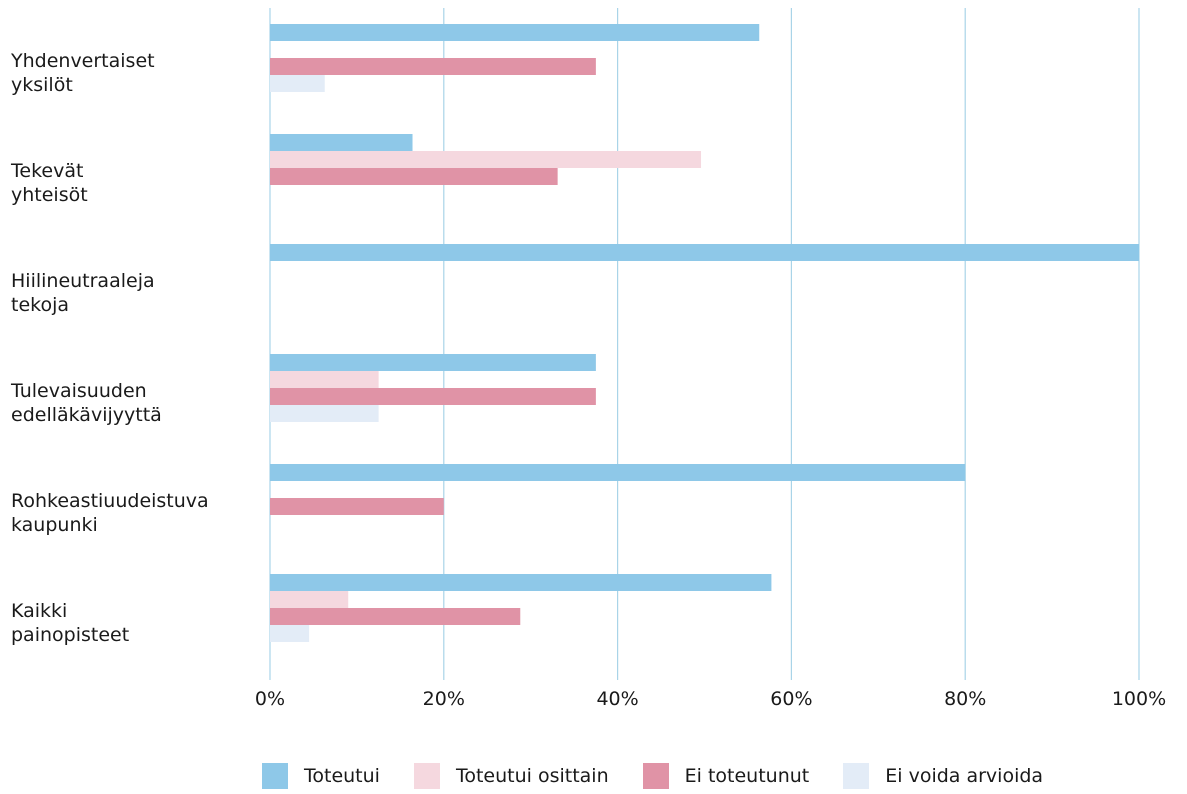  What do you see at coordinates (40, 305) in the screenshot?
I see `category-label-line: tekoja` at bounding box center [40, 305].